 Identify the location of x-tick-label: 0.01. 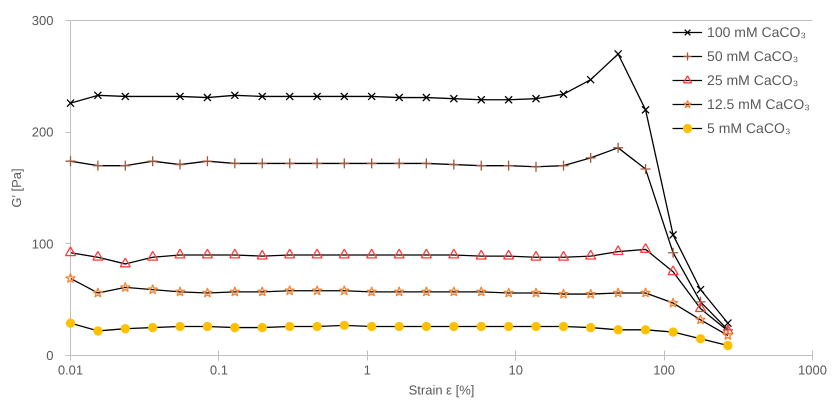
(71, 370).